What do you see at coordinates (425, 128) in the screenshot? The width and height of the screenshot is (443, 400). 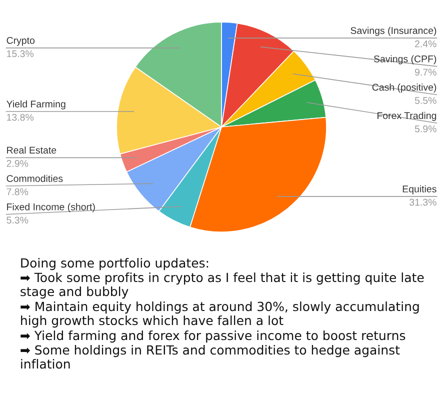 I see `data-label: 5.9%` at bounding box center [425, 128].